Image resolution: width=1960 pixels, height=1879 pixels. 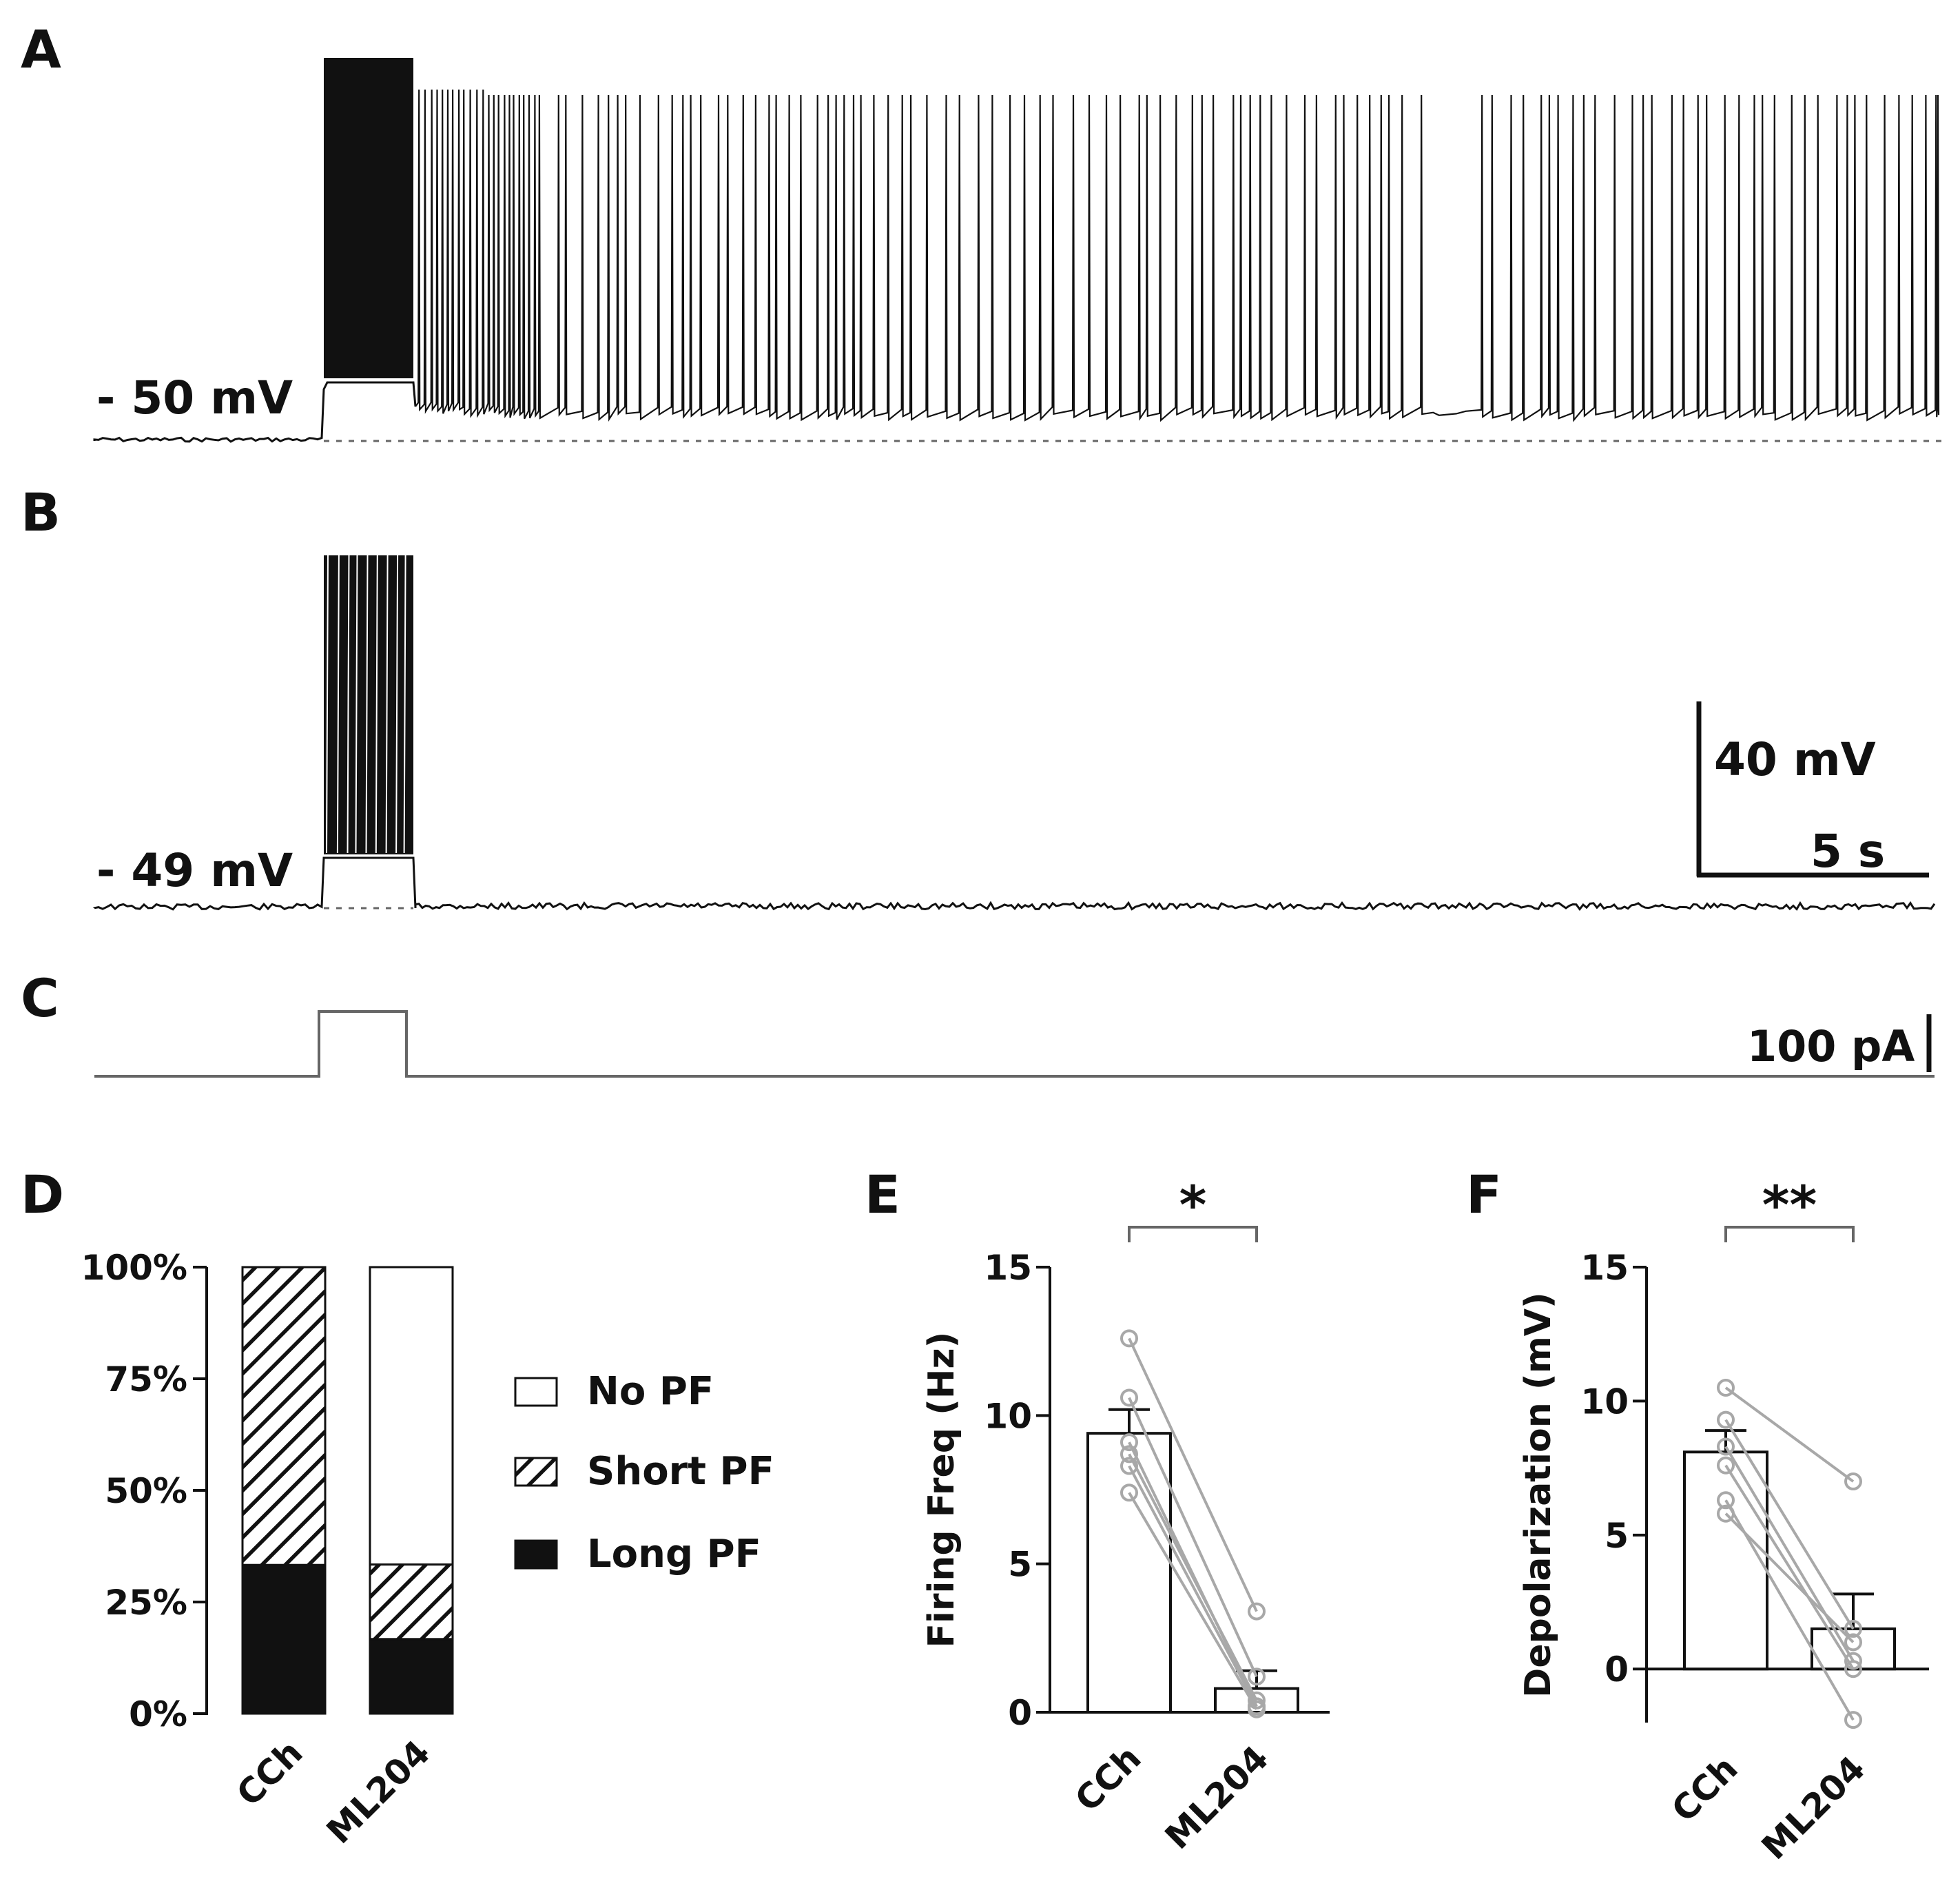 I want to click on d-bar-cch-long-pf, so click(x=284, y=1639).